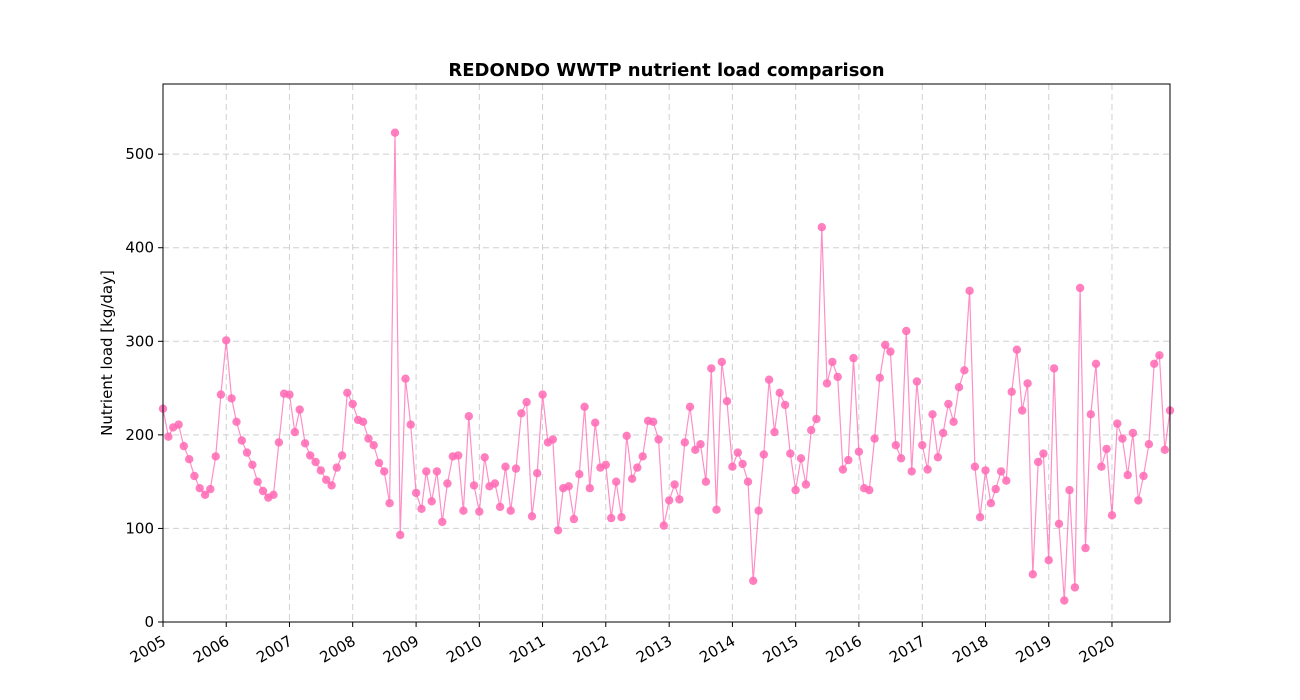 The height and width of the screenshot is (700, 1300). What do you see at coordinates (666, 70) in the screenshot?
I see `chart-title: REDONDO WWTP nutrient load comparison` at bounding box center [666, 70].